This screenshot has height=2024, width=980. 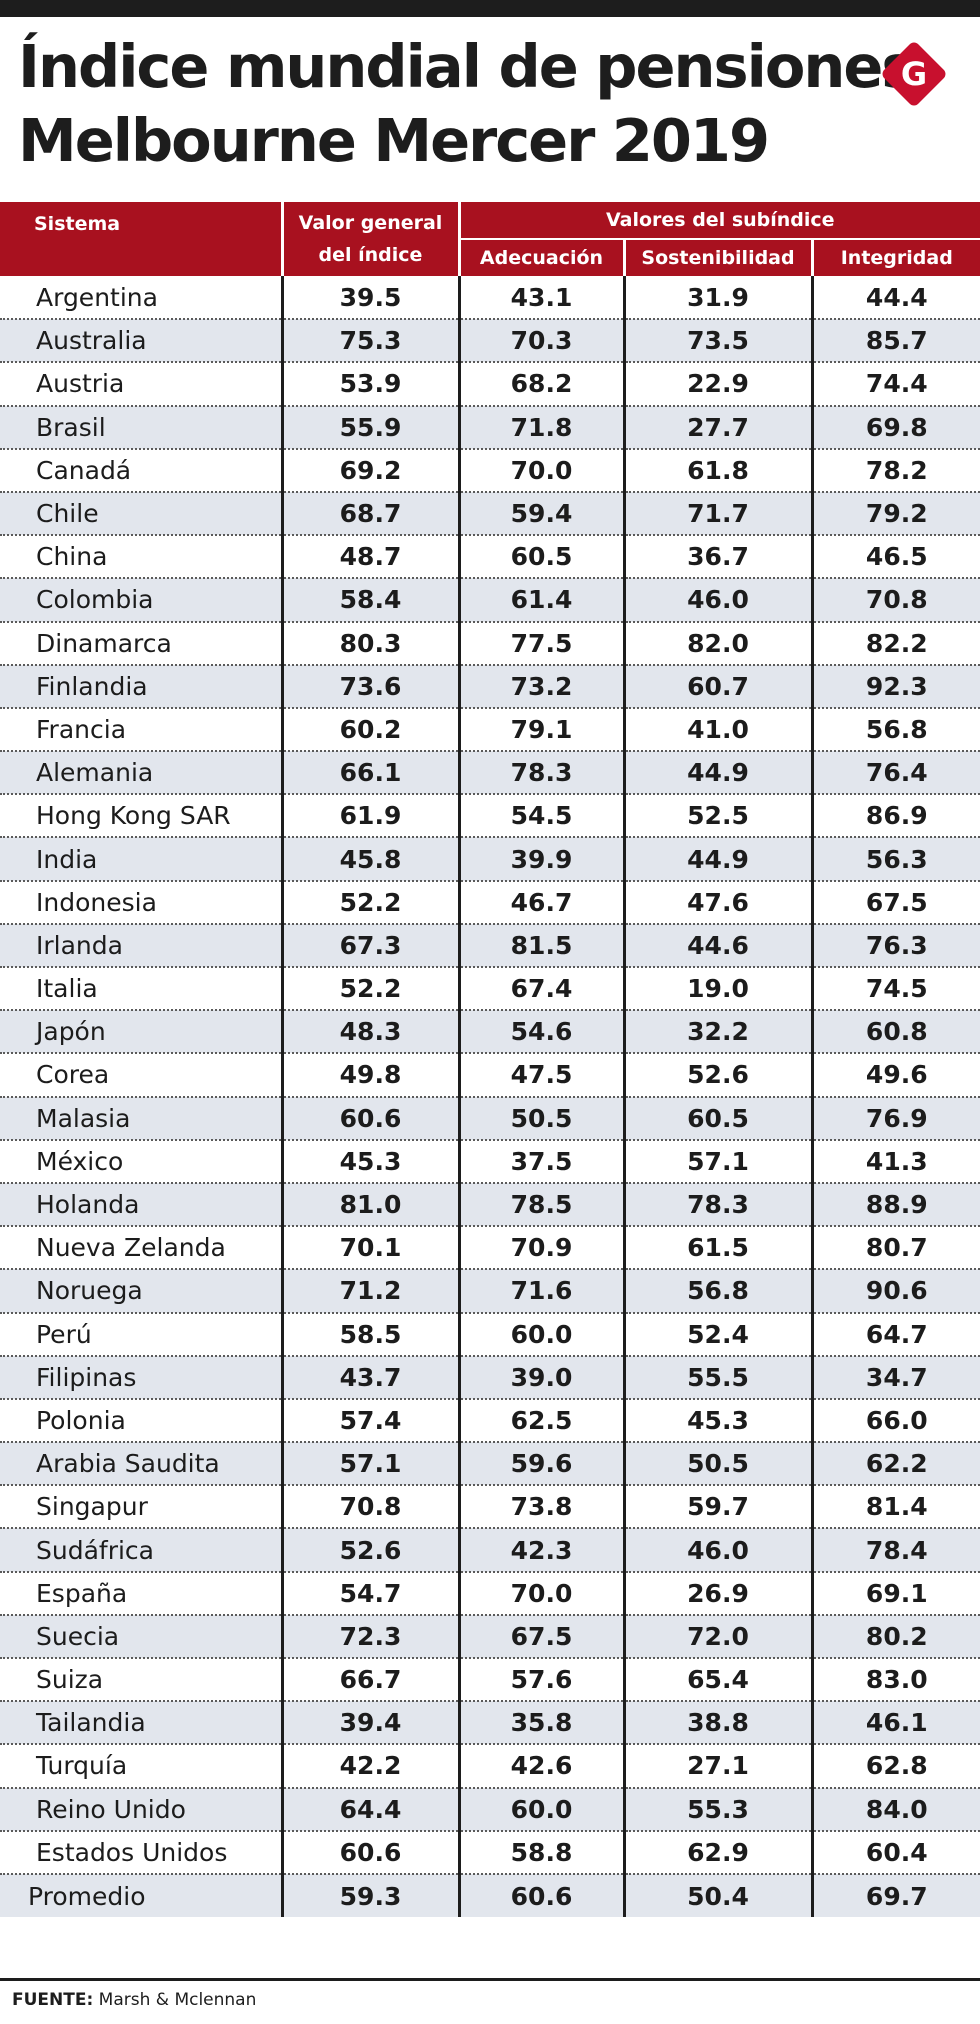 I want to click on cell-sistema: Dinamarca, so click(x=142, y=643).